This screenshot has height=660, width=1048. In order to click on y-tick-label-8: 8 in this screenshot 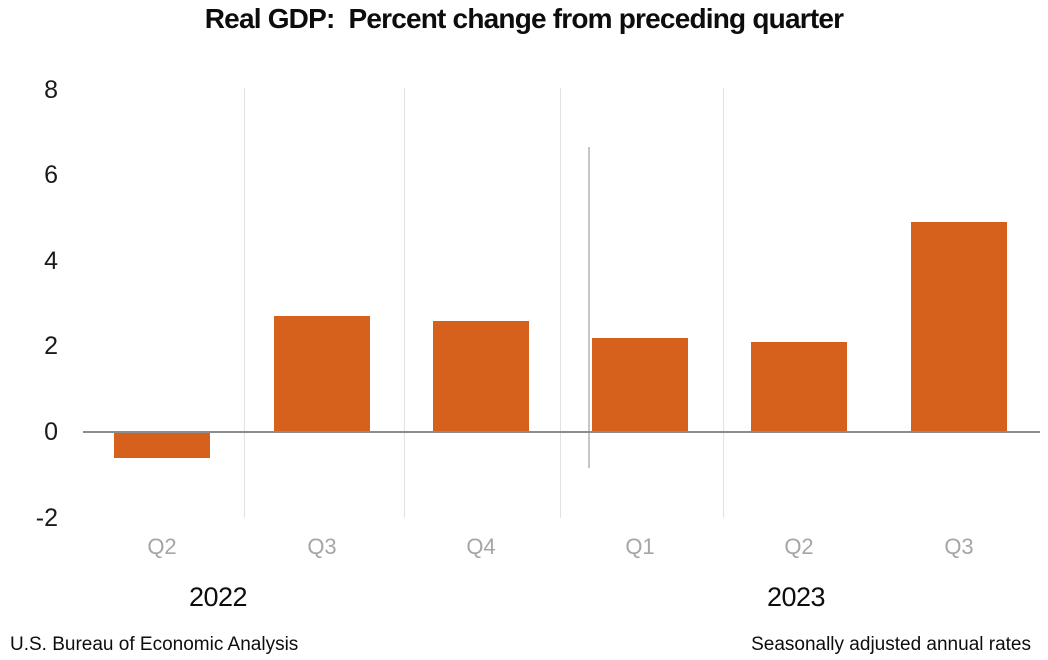, I will do `click(51, 89)`.